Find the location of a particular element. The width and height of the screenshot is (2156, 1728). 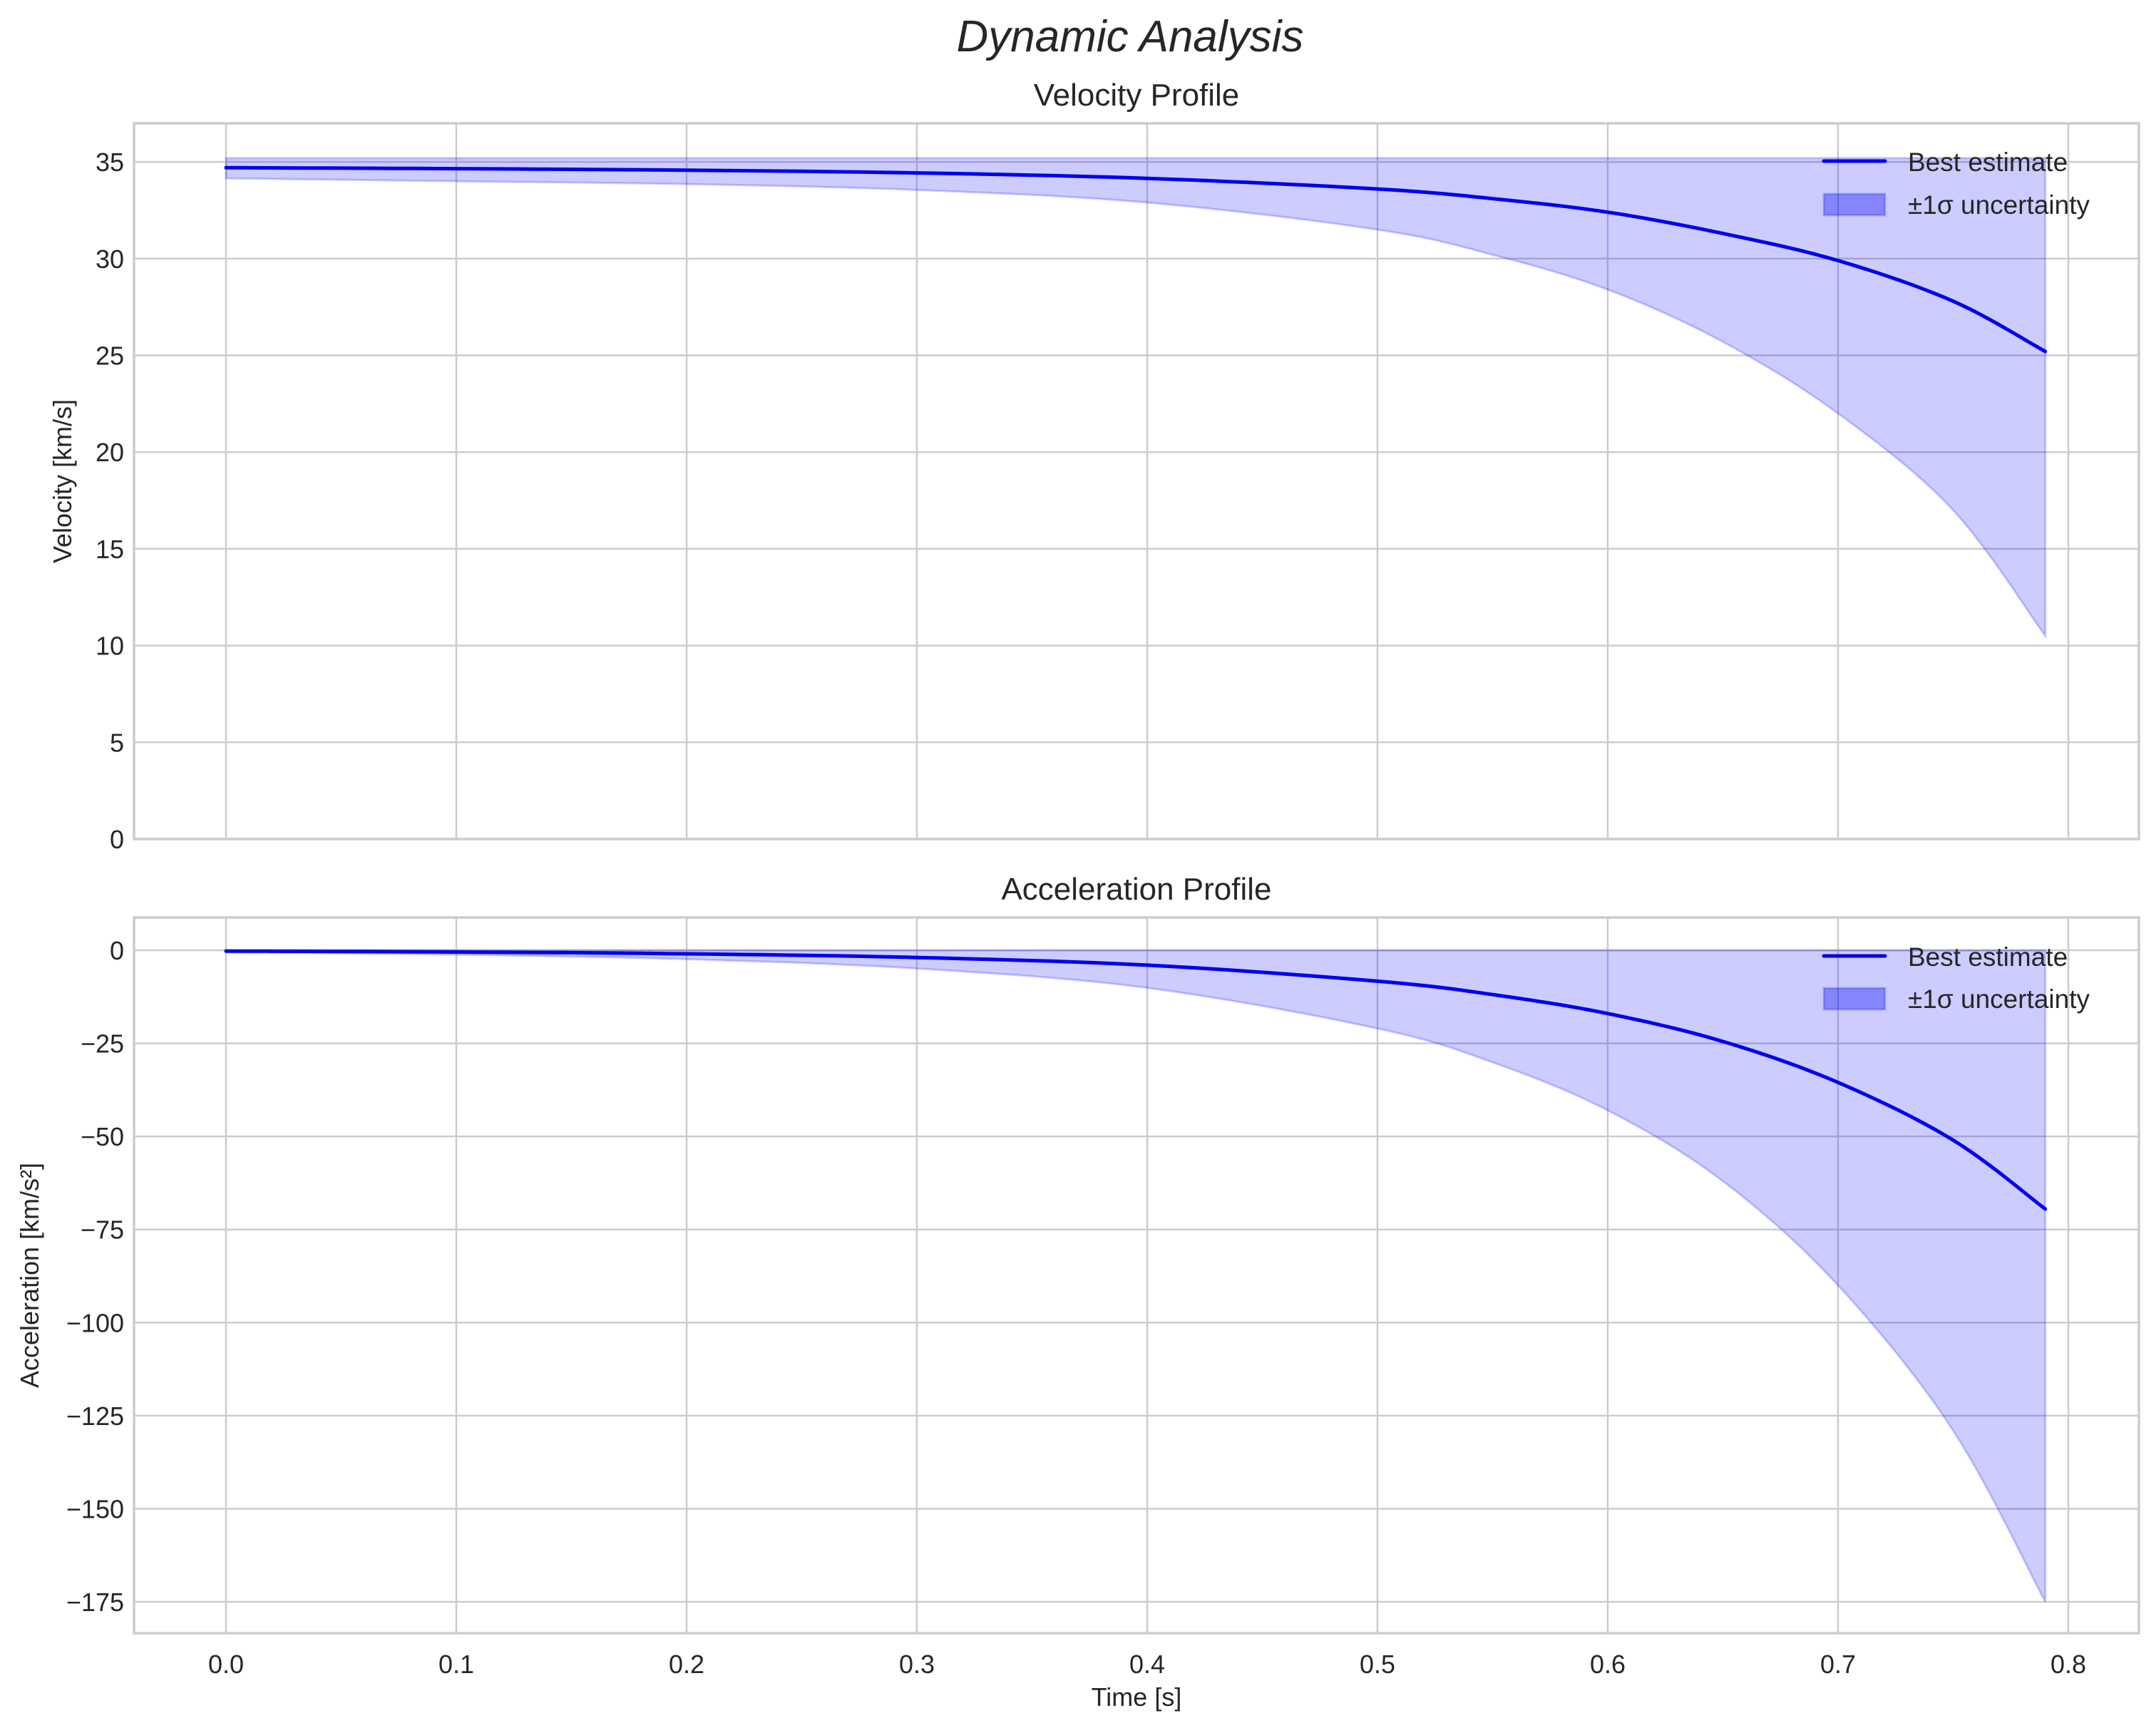

y-tick-label: 30 is located at coordinates (110, 259).